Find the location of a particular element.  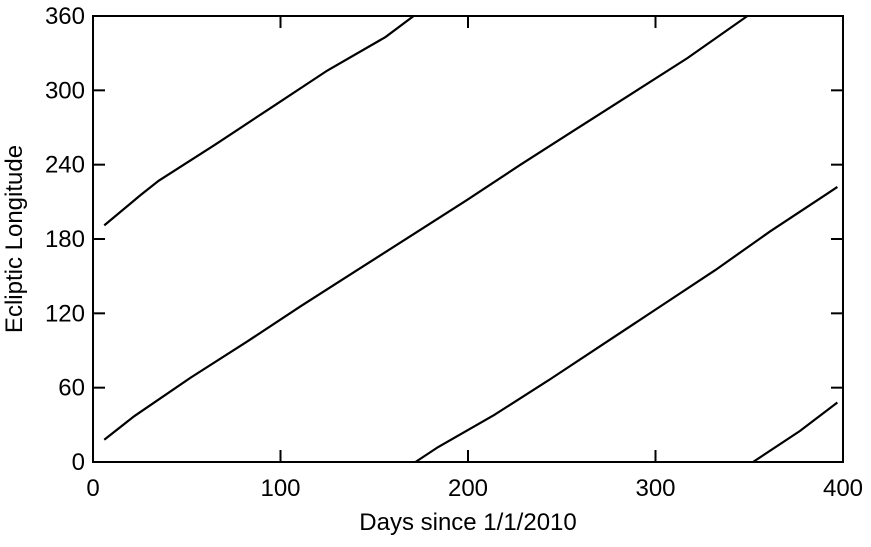

y-tick-label: 60 is located at coordinates (71, 388).